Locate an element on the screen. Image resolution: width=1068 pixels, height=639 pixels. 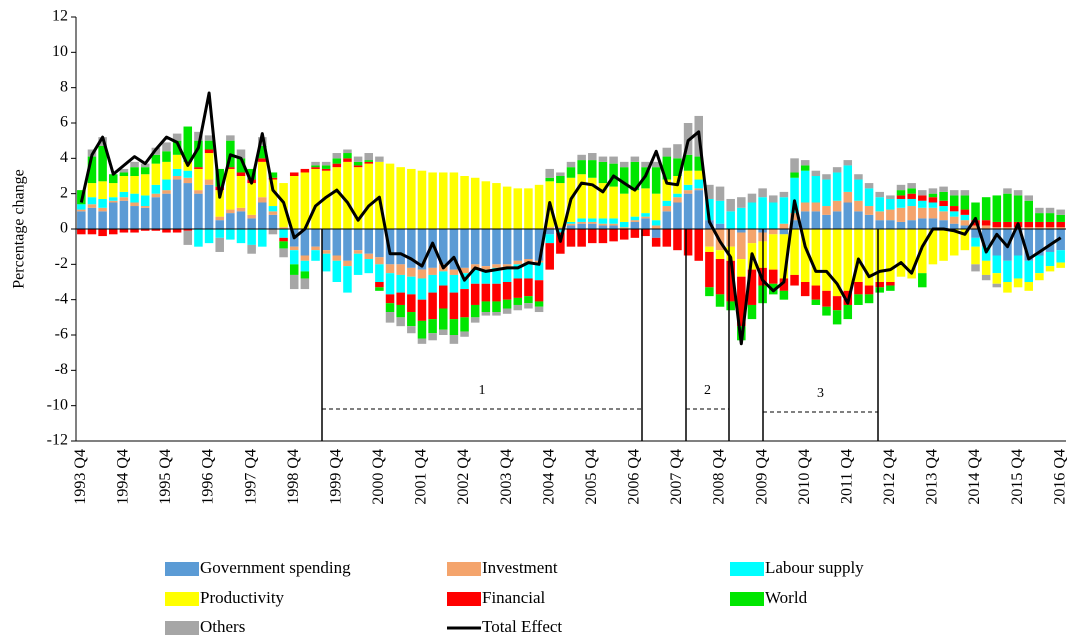
y-tick-label: 4 is located at coordinates (64, 157).